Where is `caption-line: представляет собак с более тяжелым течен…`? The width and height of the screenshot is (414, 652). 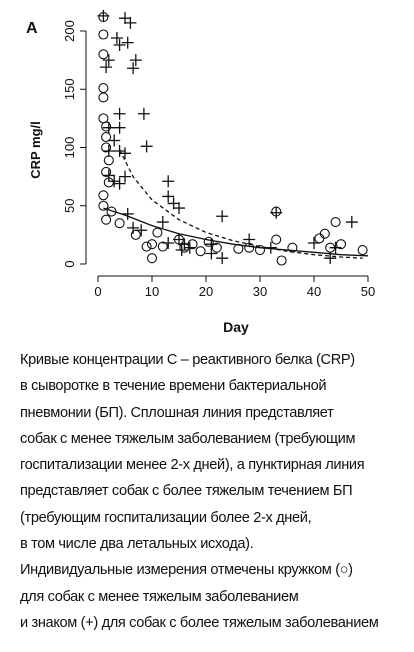 caption-line: представляет собак с более тяжелым течен… is located at coordinates (186, 491).